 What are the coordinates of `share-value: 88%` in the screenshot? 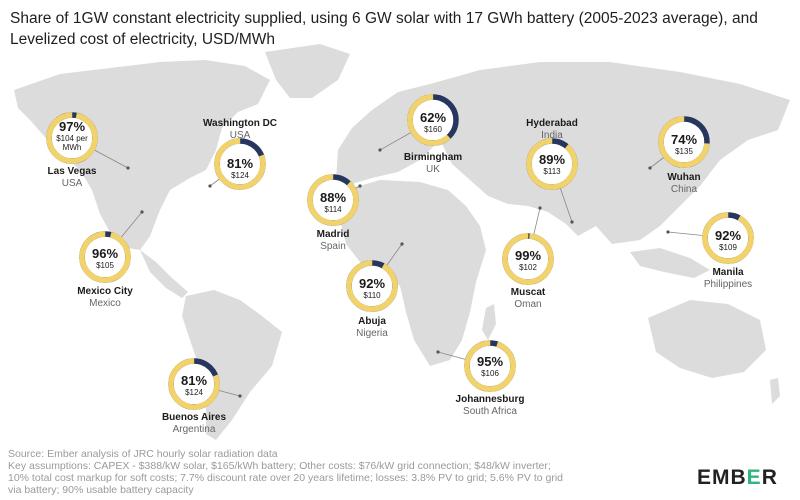 It's located at (333, 197).